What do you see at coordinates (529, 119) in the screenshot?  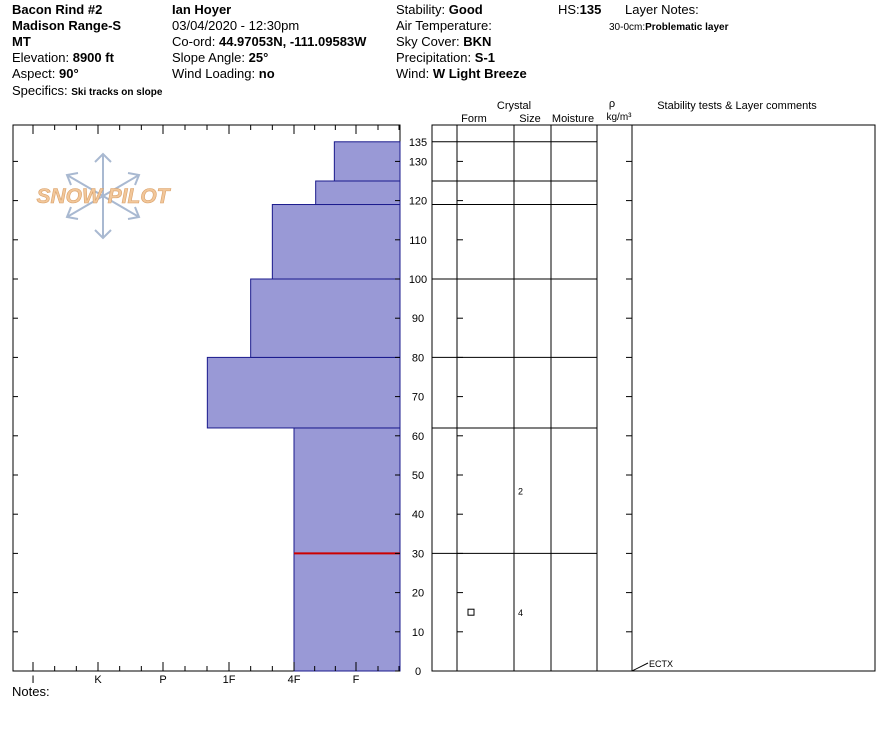 I see `size-header: Size` at bounding box center [529, 119].